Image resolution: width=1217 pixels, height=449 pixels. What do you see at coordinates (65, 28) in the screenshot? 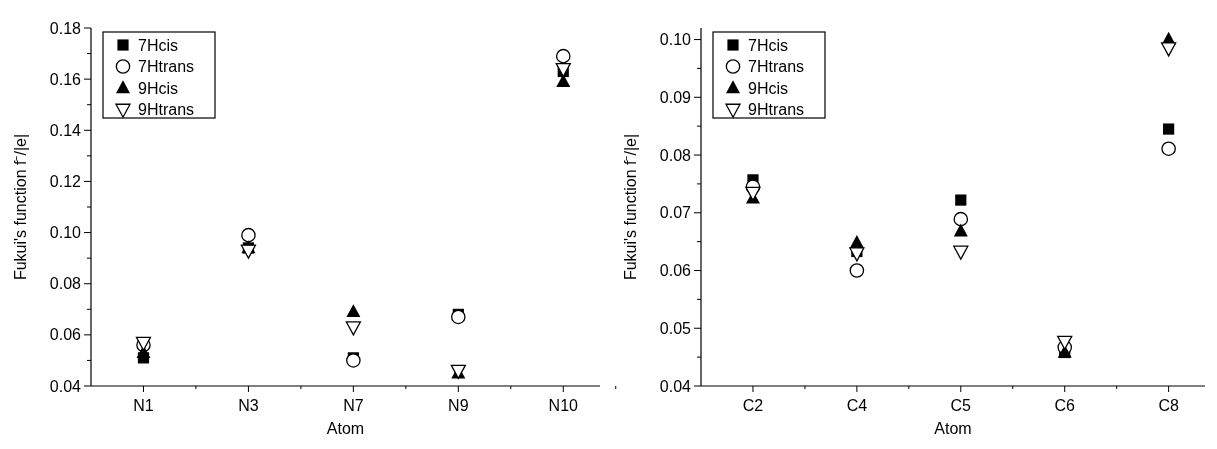
I see `y-tick-label: 0.18` at bounding box center [65, 28].